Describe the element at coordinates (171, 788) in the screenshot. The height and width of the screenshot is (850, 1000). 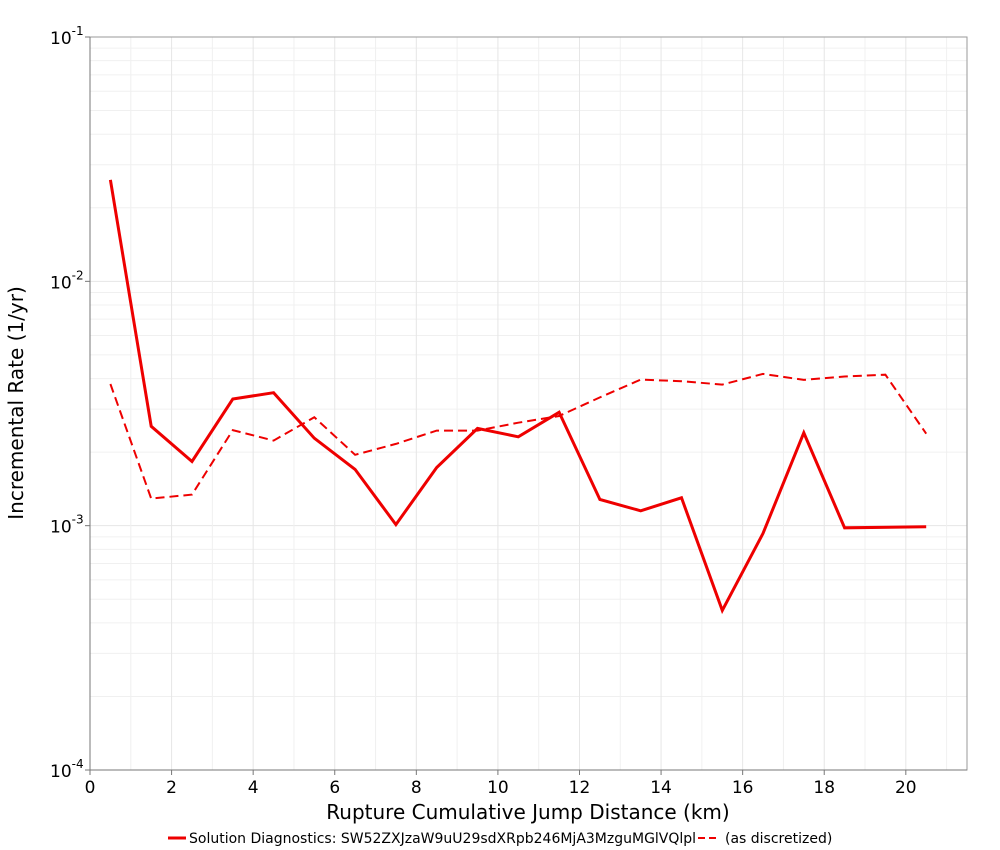
I see `x-tick-label: 2` at that location.